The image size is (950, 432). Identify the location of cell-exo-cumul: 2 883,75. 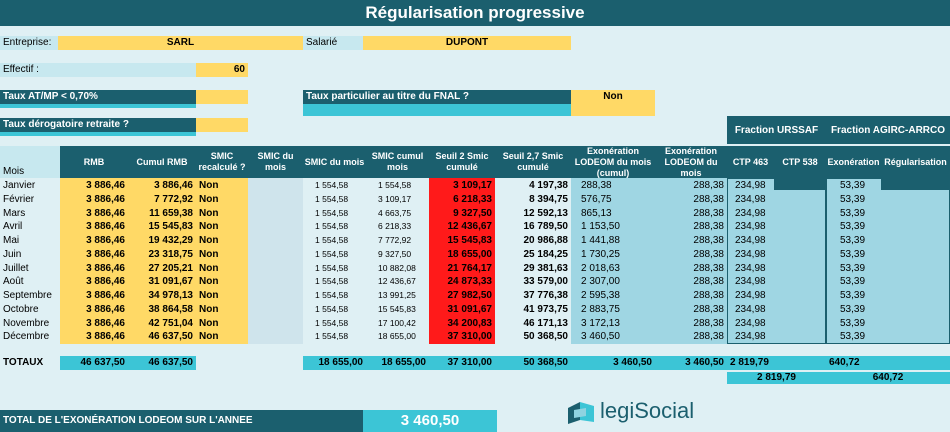
(600, 309).